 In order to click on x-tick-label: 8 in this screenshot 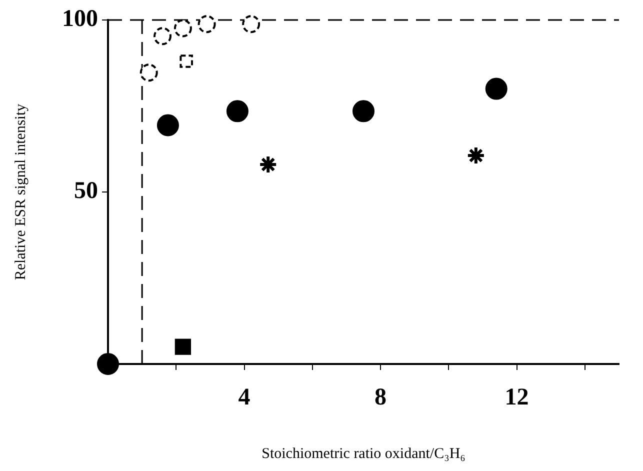, I will do `click(380, 397)`.